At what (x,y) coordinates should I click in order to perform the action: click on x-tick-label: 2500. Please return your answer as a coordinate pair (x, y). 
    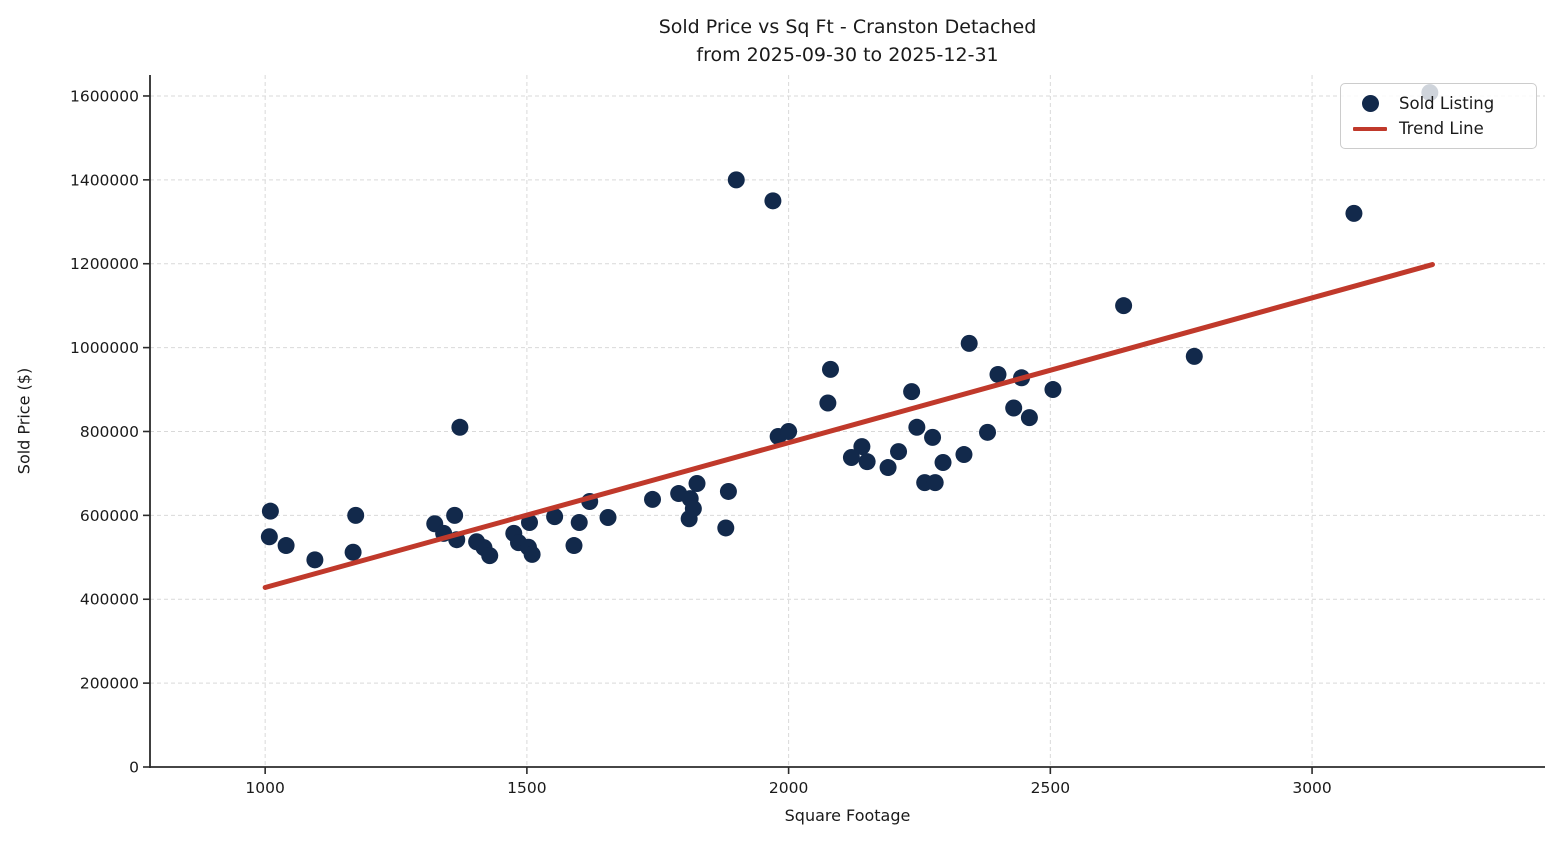
    Looking at the image, I should click on (1050, 788).